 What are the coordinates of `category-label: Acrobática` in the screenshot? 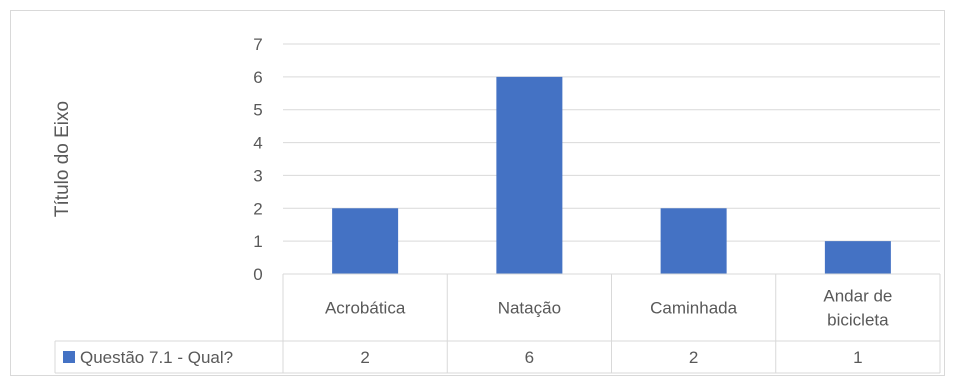 It's located at (365, 308).